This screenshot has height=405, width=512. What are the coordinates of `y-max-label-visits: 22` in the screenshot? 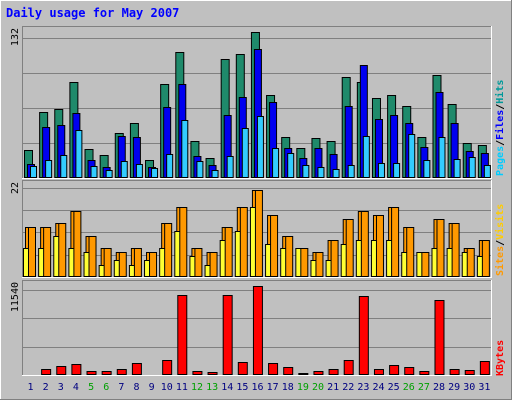 It's located at (15, 188).